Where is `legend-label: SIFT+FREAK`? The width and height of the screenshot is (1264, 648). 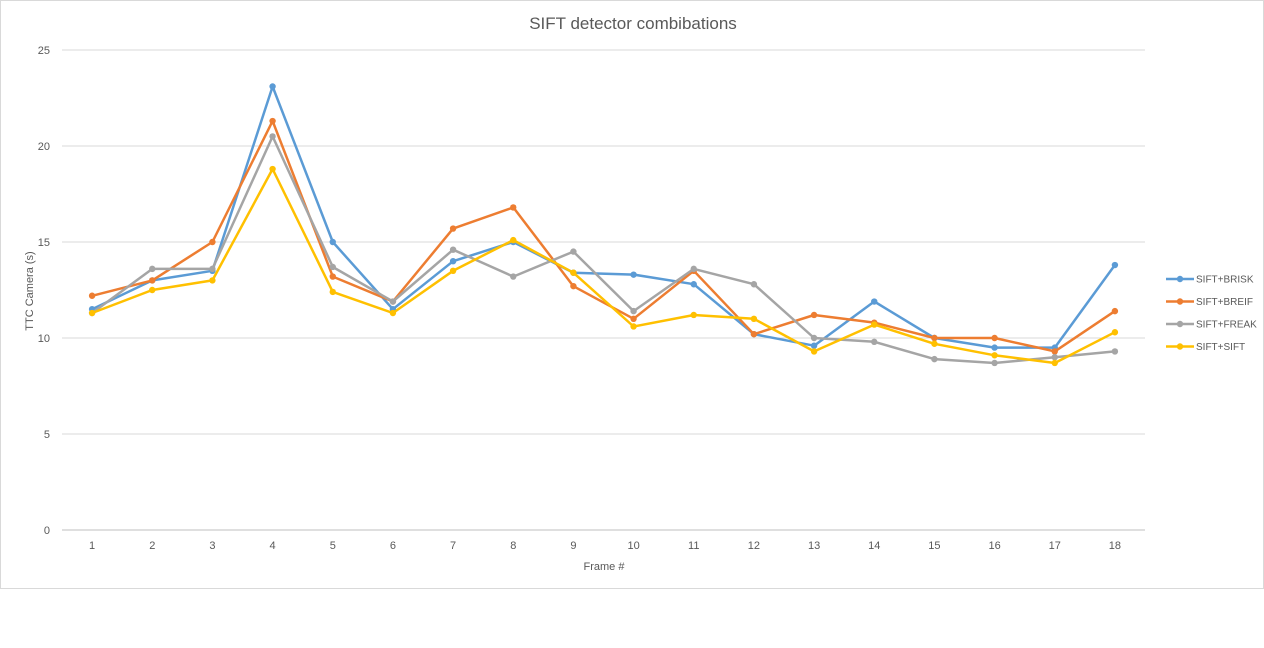
legend-label: SIFT+FREAK is located at coordinates (1226, 325).